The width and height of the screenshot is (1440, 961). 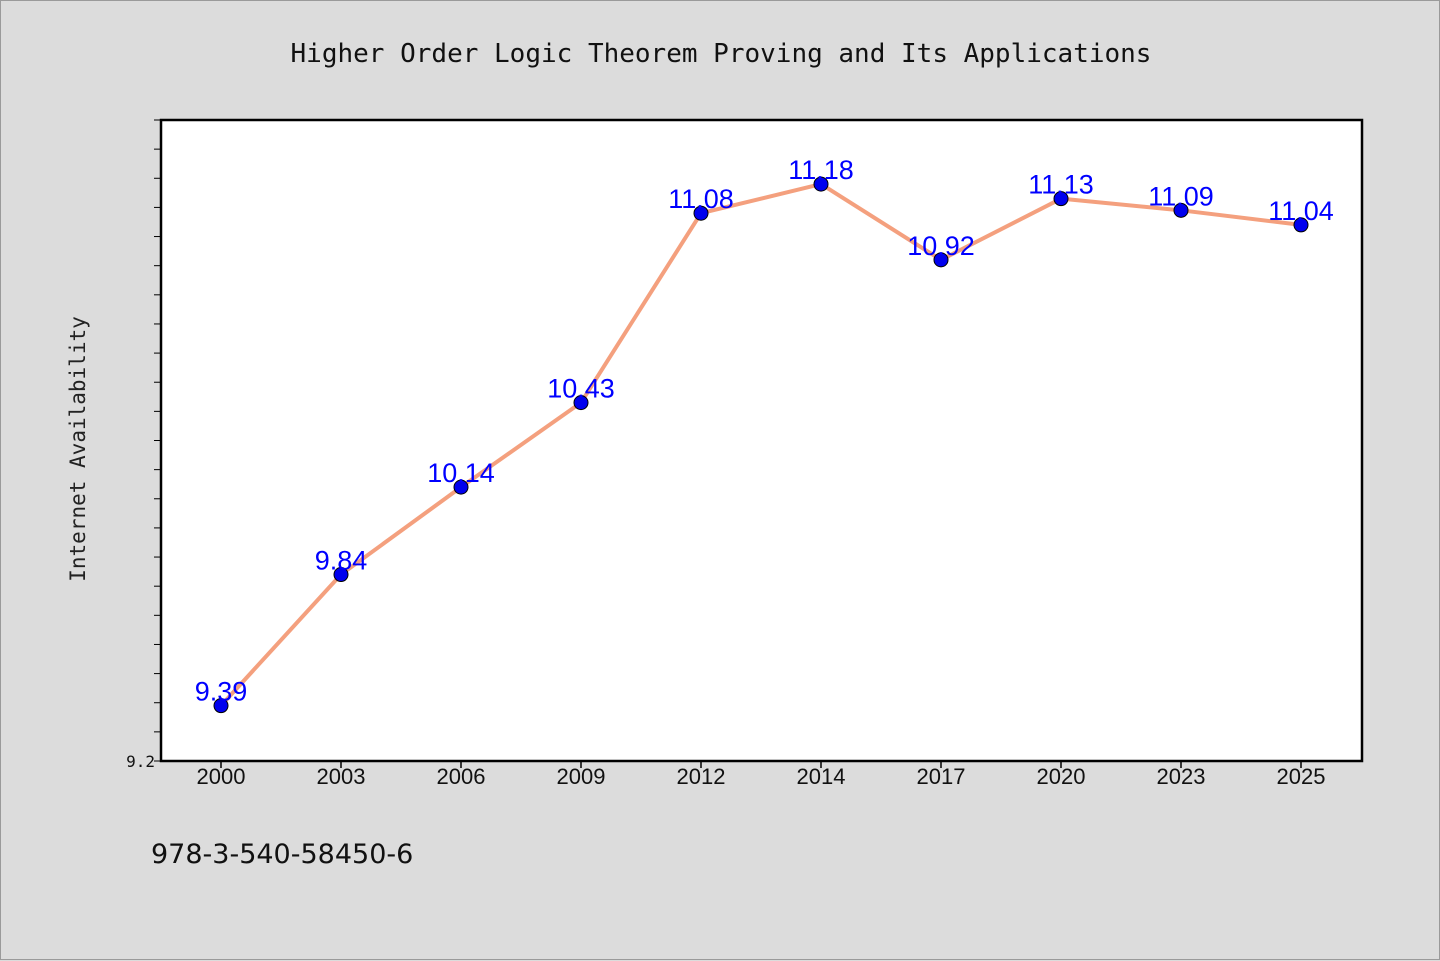 What do you see at coordinates (143, 445) in the screenshot?
I see `y-axis-ticks: 9.2` at bounding box center [143, 445].